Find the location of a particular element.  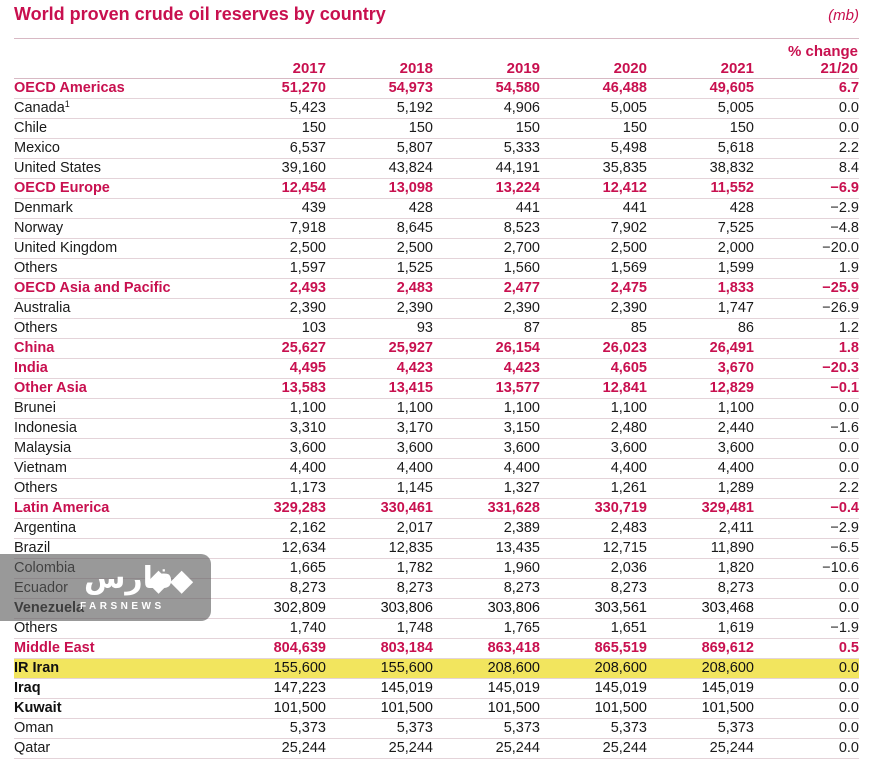

country-row: Indonesia 3,310 3,170 3,150 2,480 2,440 −1.6 is located at coordinates (436, 428).